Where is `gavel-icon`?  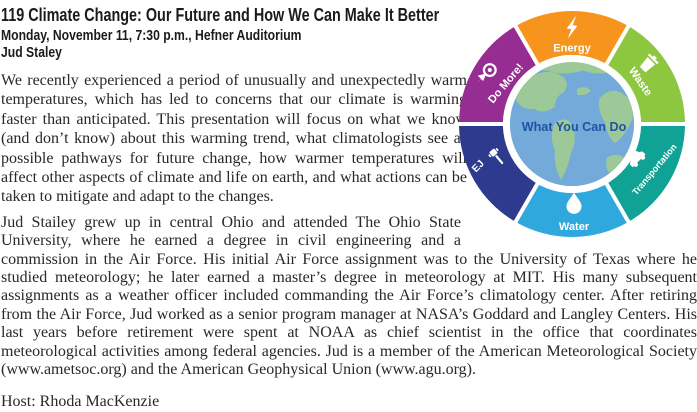
gavel-icon is located at coordinates (496, 156).